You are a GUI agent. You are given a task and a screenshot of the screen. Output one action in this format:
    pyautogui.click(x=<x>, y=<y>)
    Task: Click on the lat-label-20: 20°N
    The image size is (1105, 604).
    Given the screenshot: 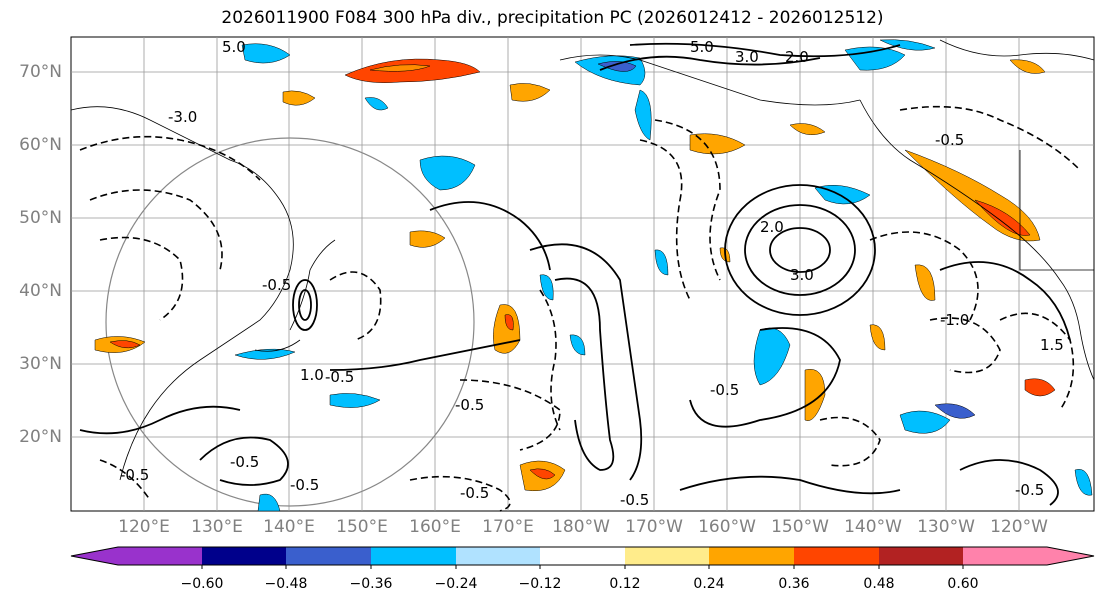 What is the action you would take?
    pyautogui.click(x=40, y=437)
    